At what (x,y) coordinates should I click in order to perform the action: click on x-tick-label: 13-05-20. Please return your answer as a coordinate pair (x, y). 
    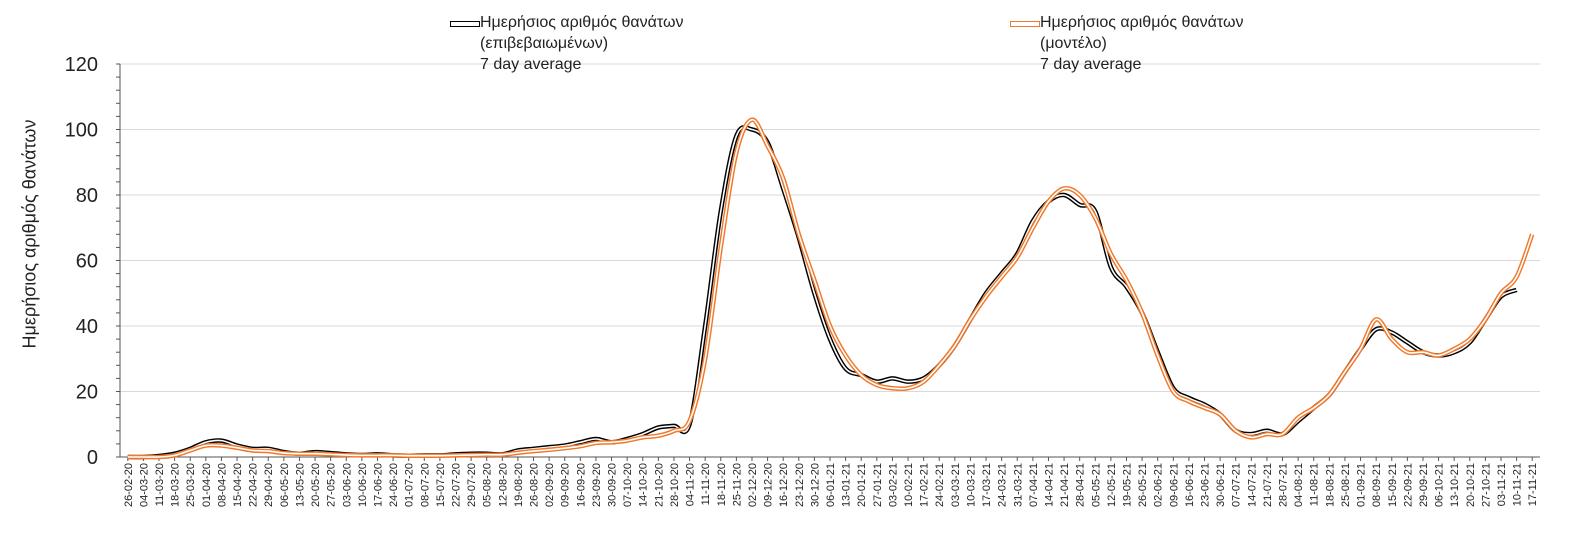
    Looking at the image, I should click on (300, 485).